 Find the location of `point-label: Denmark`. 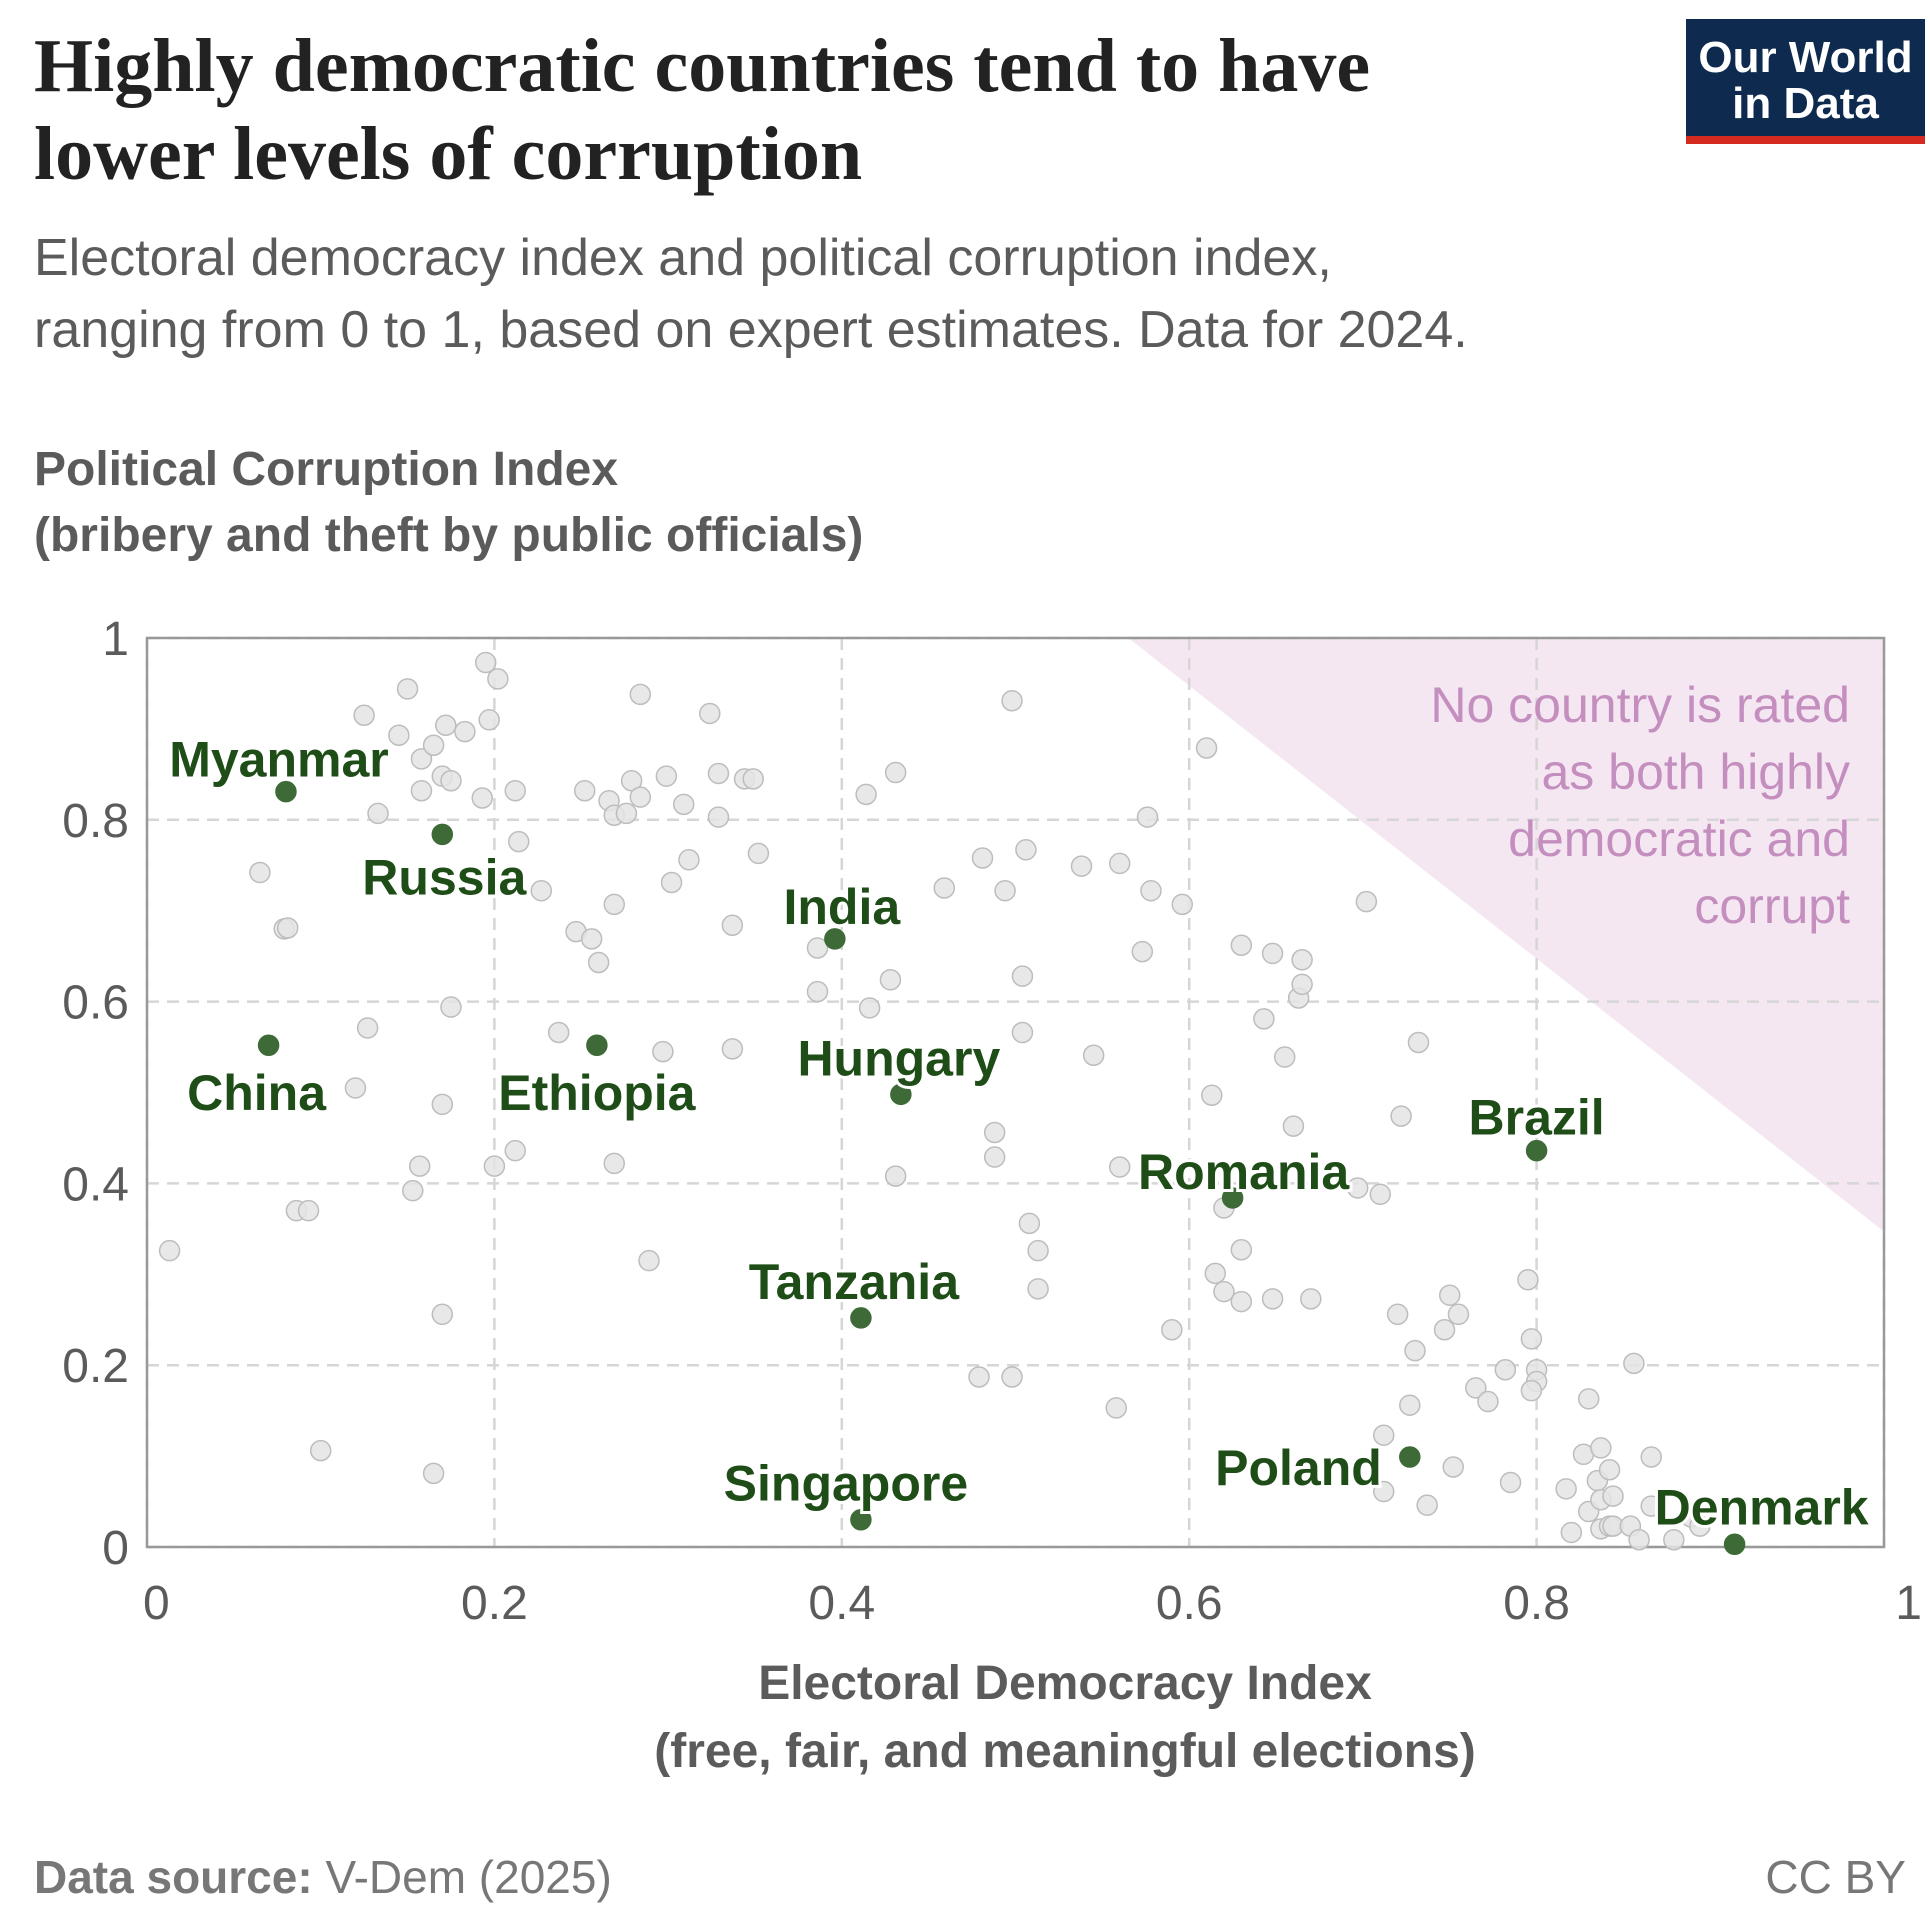

point-label: Denmark is located at coordinates (1762, 1507).